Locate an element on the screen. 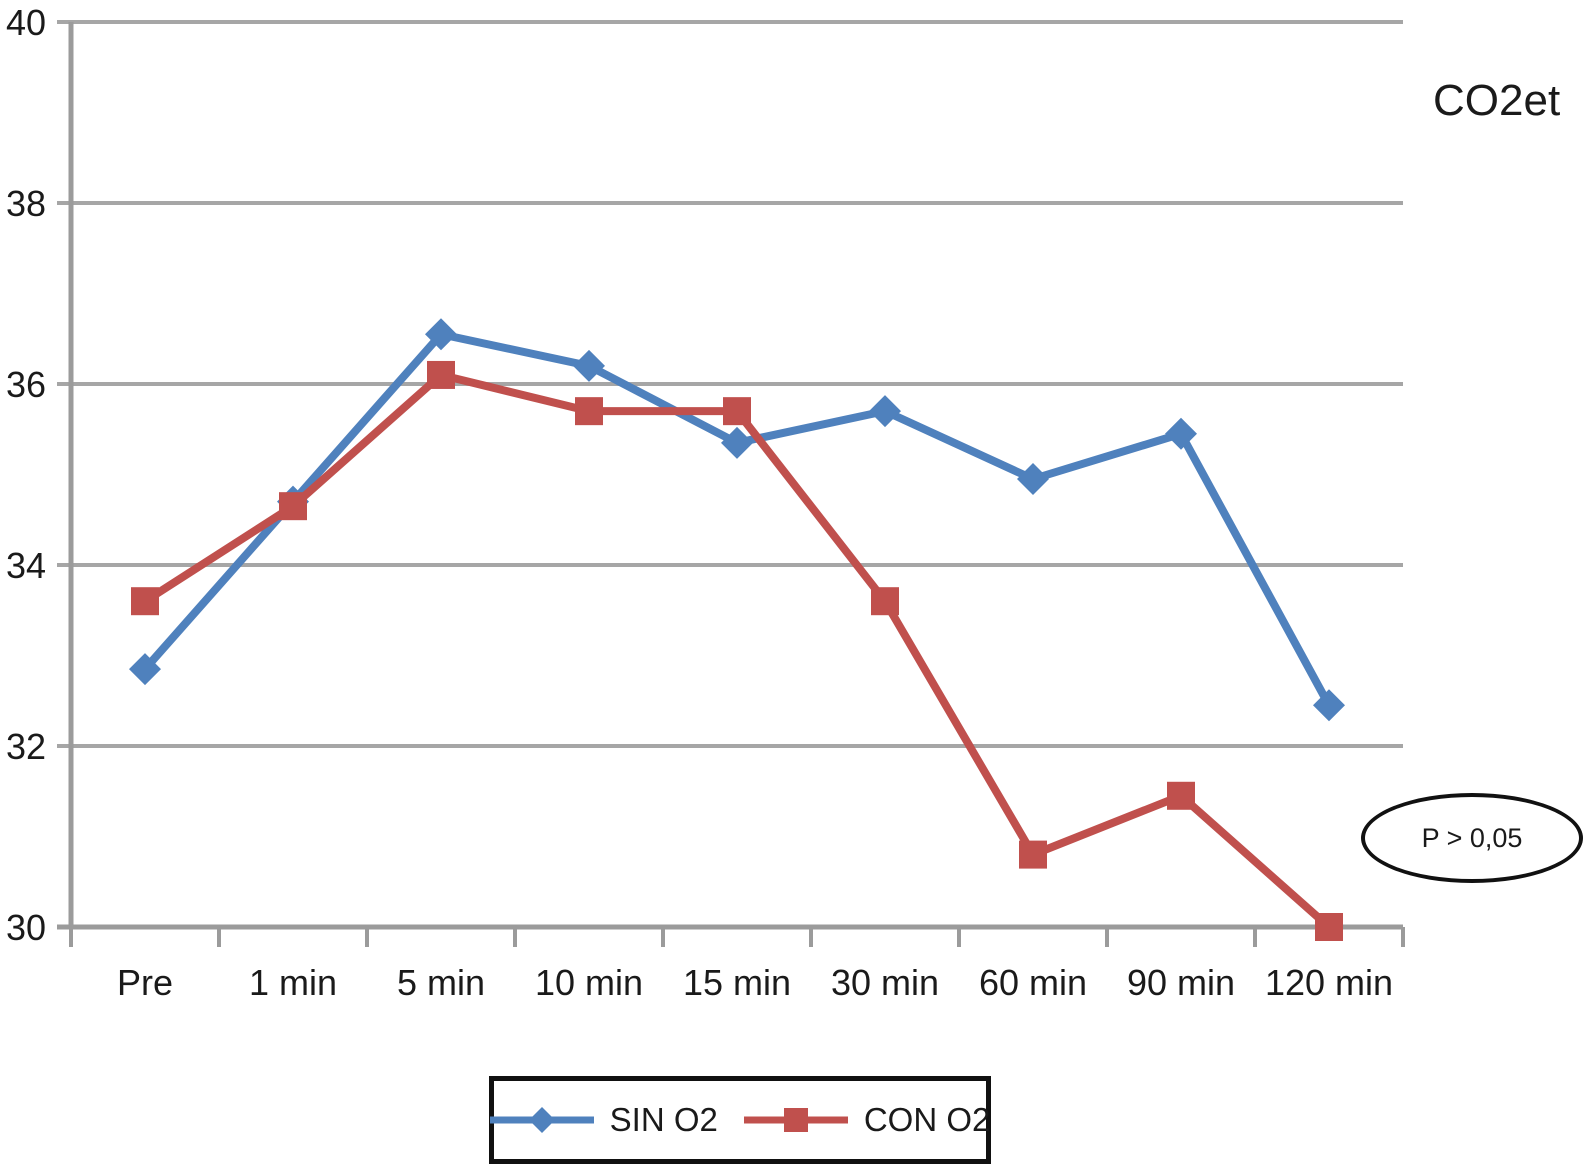 The width and height of the screenshot is (1585, 1165). p-value-text: P > 0,05 is located at coordinates (1472, 837).